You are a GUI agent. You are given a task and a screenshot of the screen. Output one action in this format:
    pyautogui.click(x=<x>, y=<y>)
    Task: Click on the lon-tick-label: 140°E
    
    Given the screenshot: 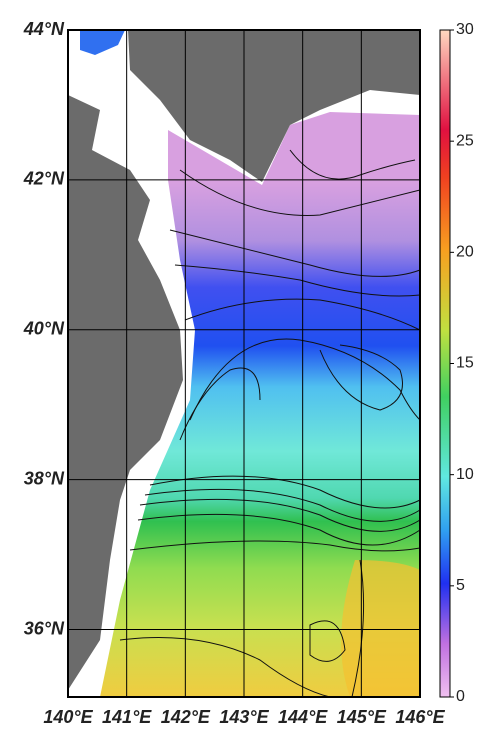 What is the action you would take?
    pyautogui.click(x=68, y=717)
    